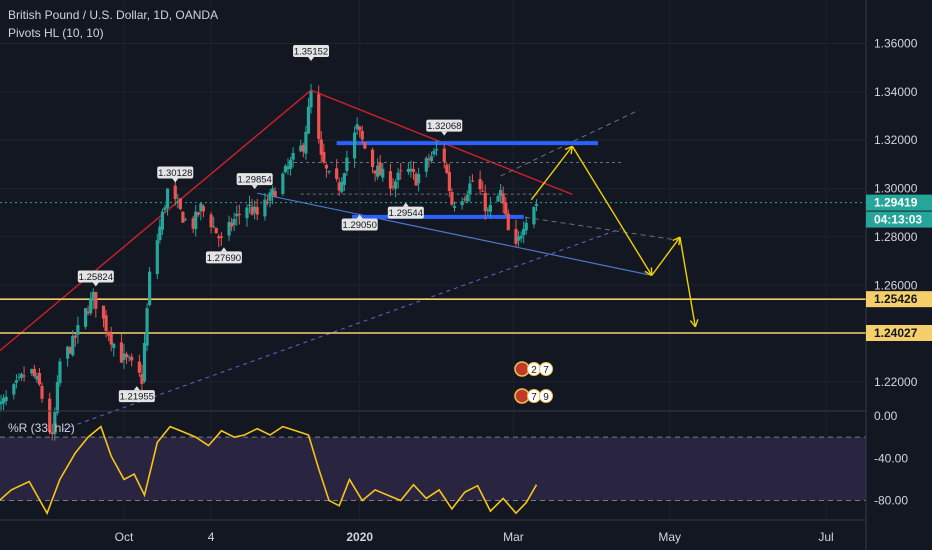 The height and width of the screenshot is (550, 932). Describe the element at coordinates (113, 15) in the screenshot. I see `symbol-title: British Pound / U.S. Dollar, 1D, OANDA` at that location.